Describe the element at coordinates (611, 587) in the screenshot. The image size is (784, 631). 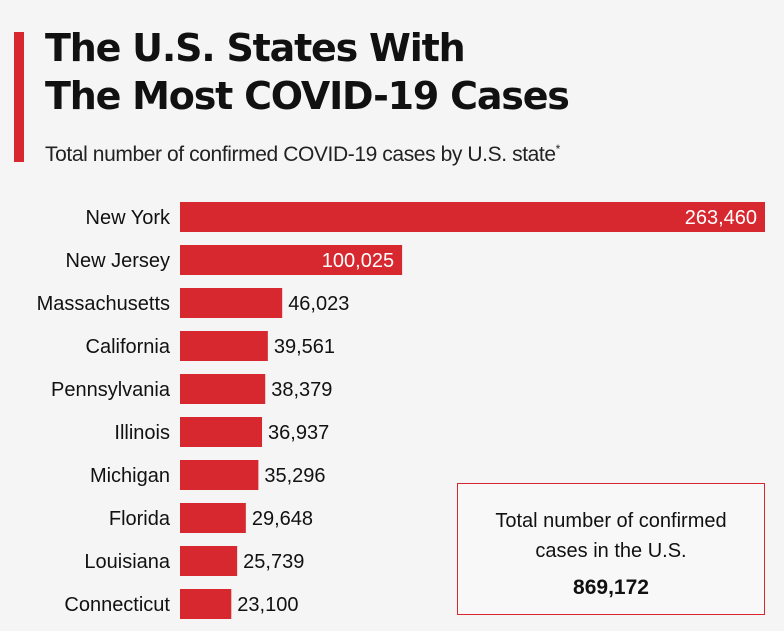
I see `total-cases-value: 869,172` at that location.